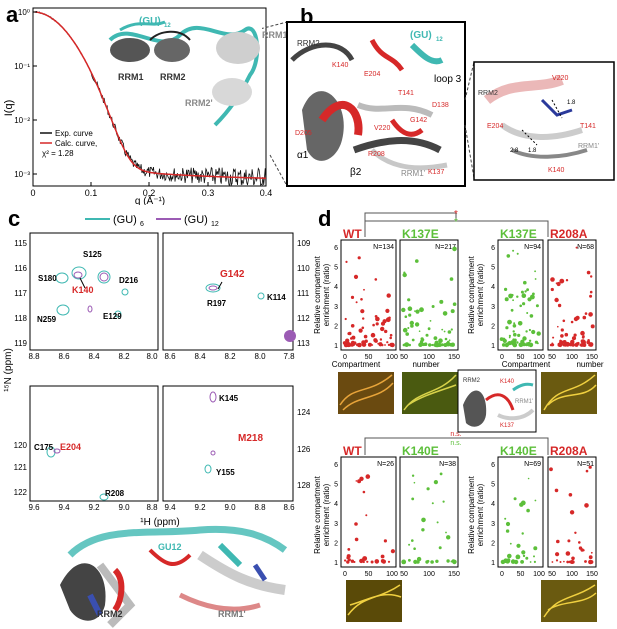  I want to click on b-beta2: β2, so click(356, 172).